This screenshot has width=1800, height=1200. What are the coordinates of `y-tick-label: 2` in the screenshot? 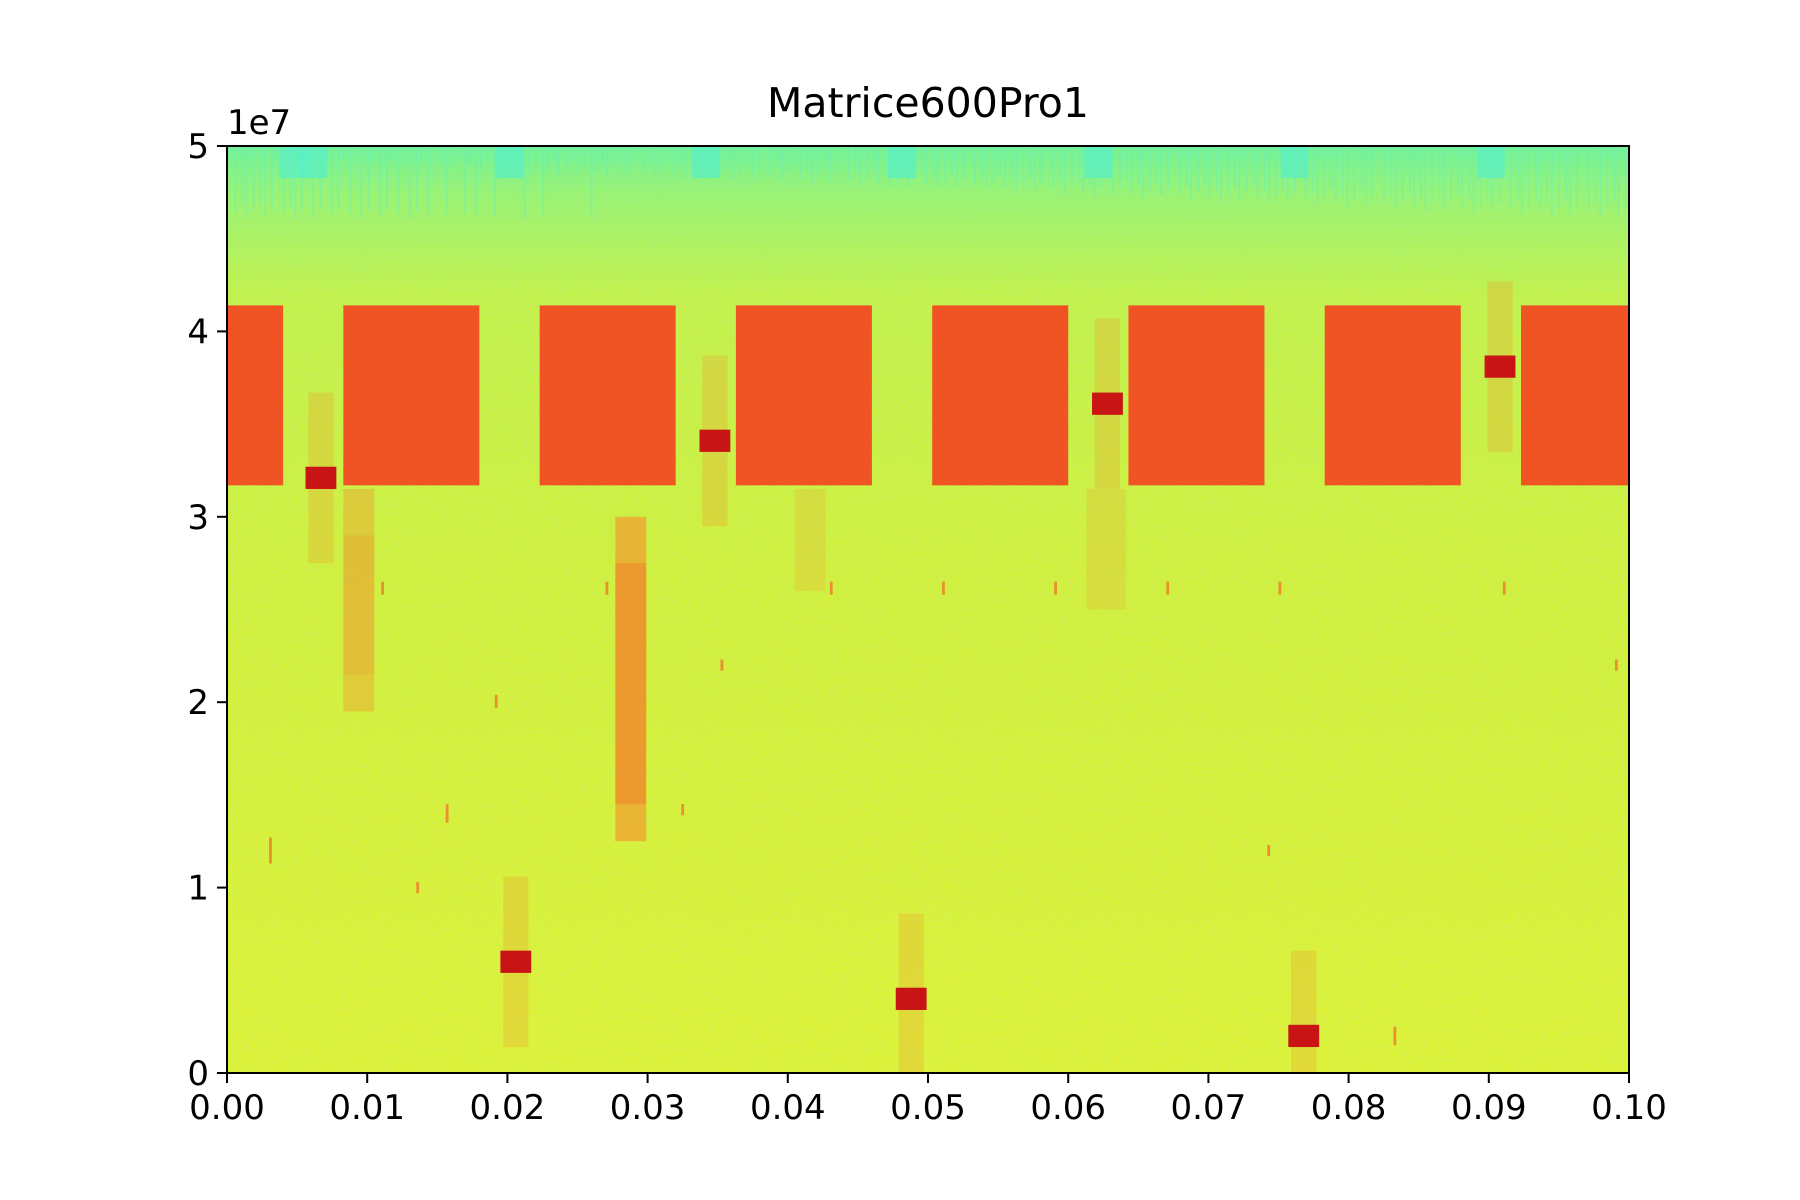 It's located at (198, 703).